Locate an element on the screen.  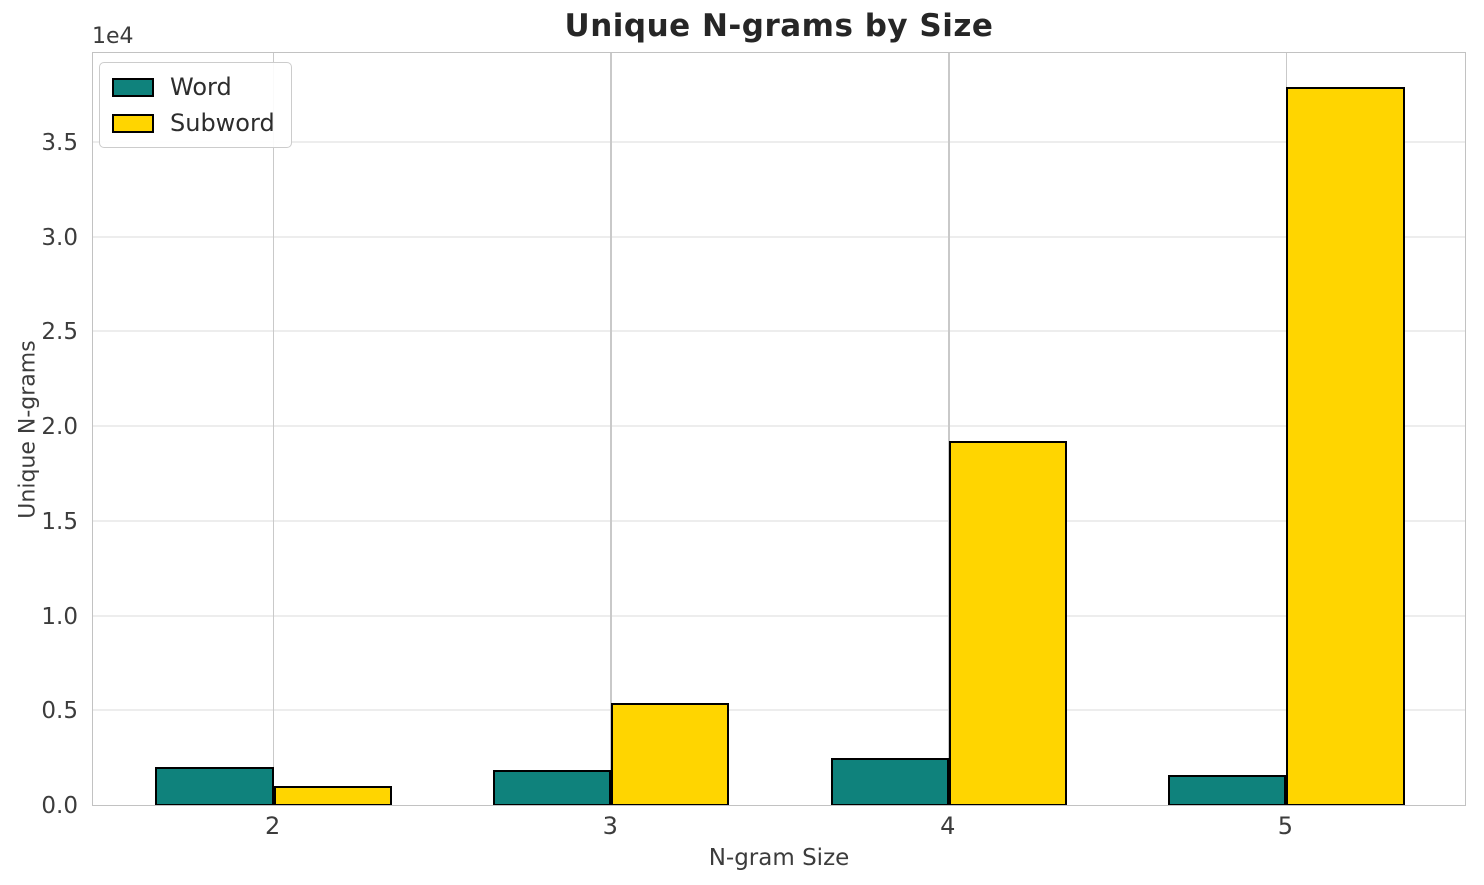
legend-item-subword: Subword is located at coordinates (193, 123).